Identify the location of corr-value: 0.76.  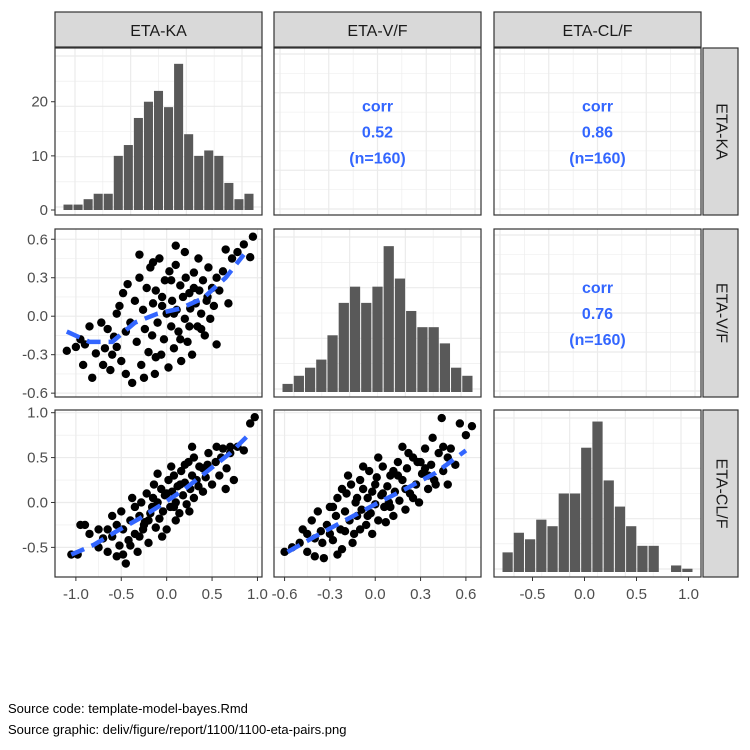
(597, 314).